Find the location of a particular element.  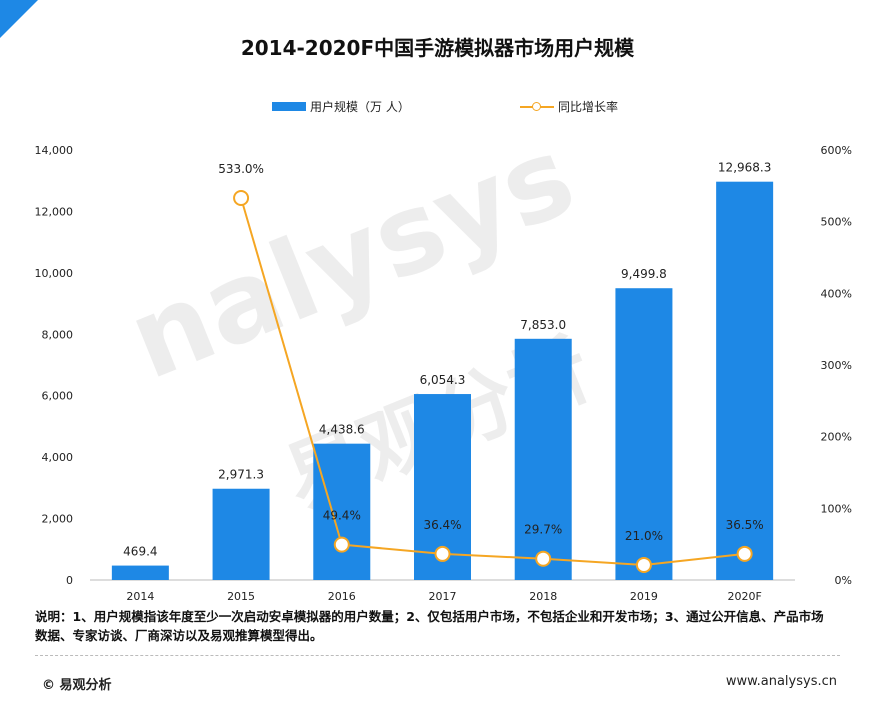

bar-value-label: 4,438.6 is located at coordinates (342, 430).